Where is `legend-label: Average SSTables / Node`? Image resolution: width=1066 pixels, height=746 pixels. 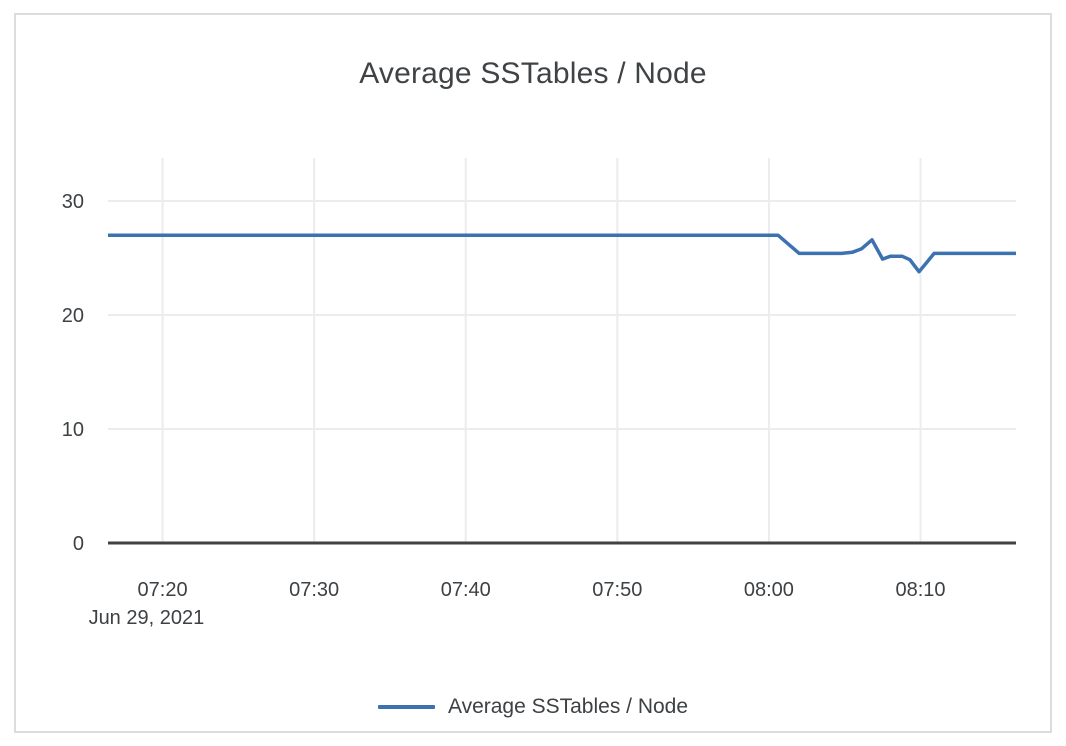
legend-label: Average SSTables / Node is located at coordinates (568, 706).